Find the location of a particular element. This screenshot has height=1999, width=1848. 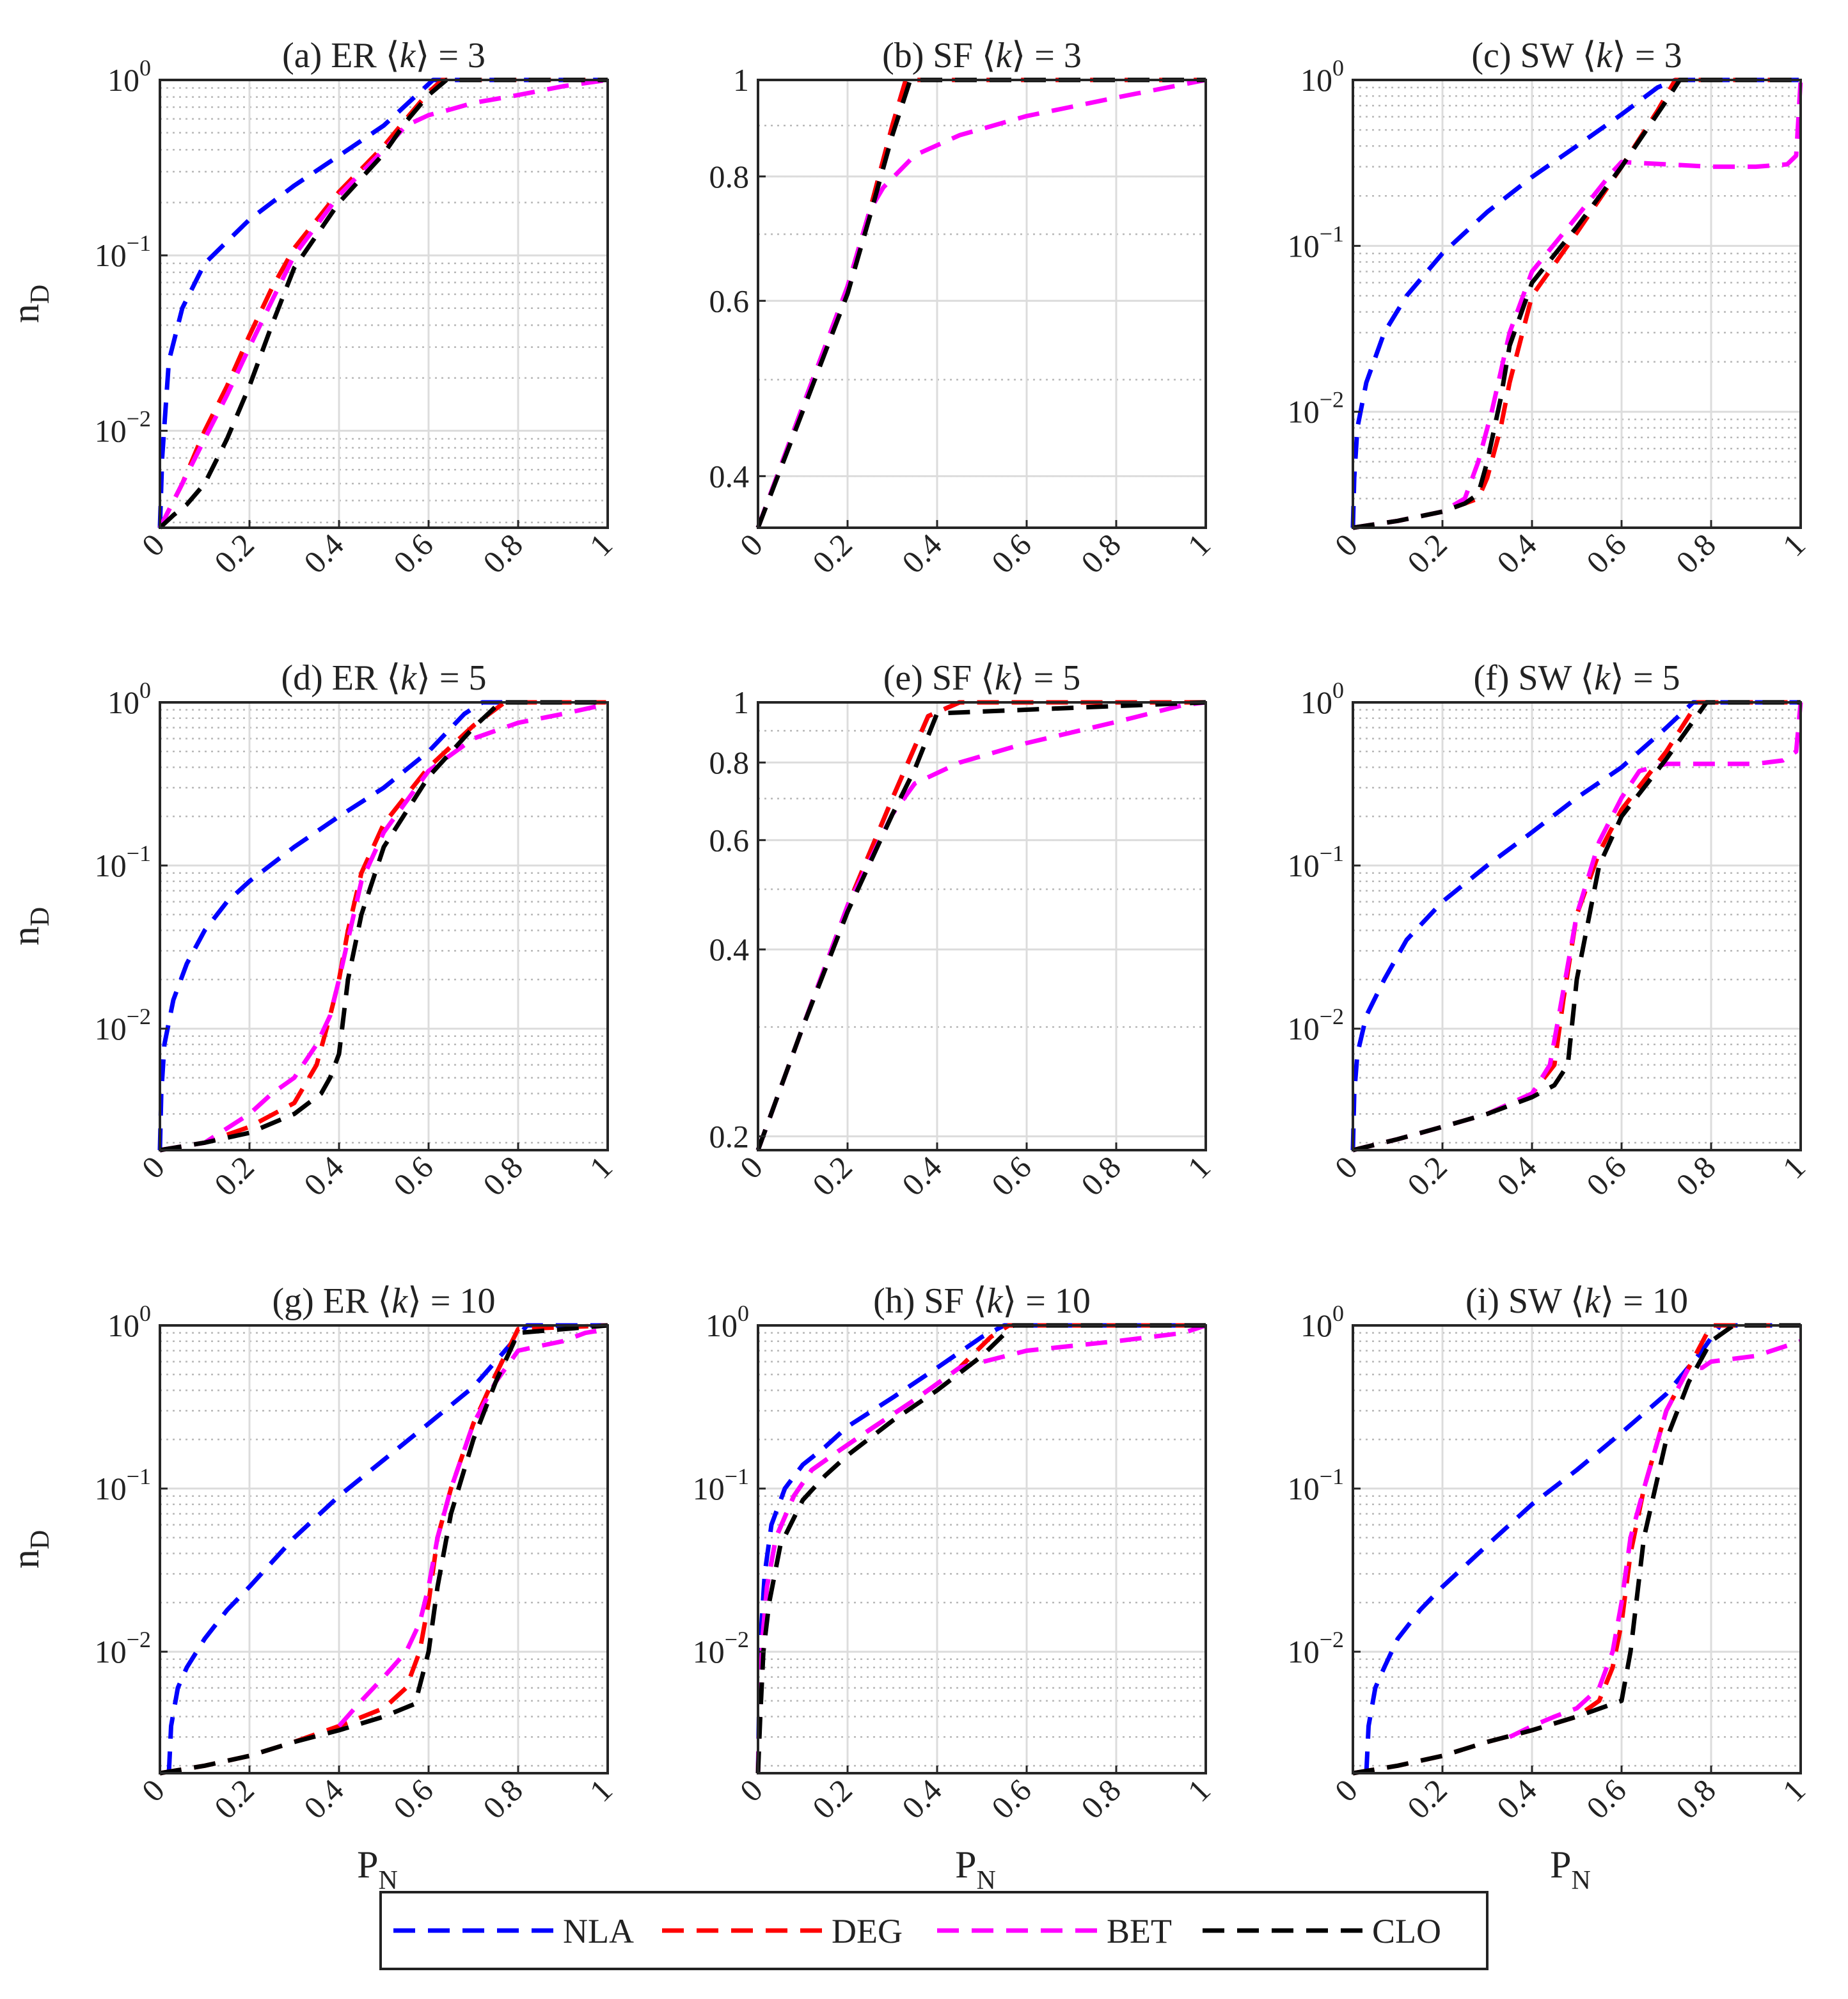

panel-title: (h) SF ⟨k⟩ = 10 is located at coordinates (982, 1301).